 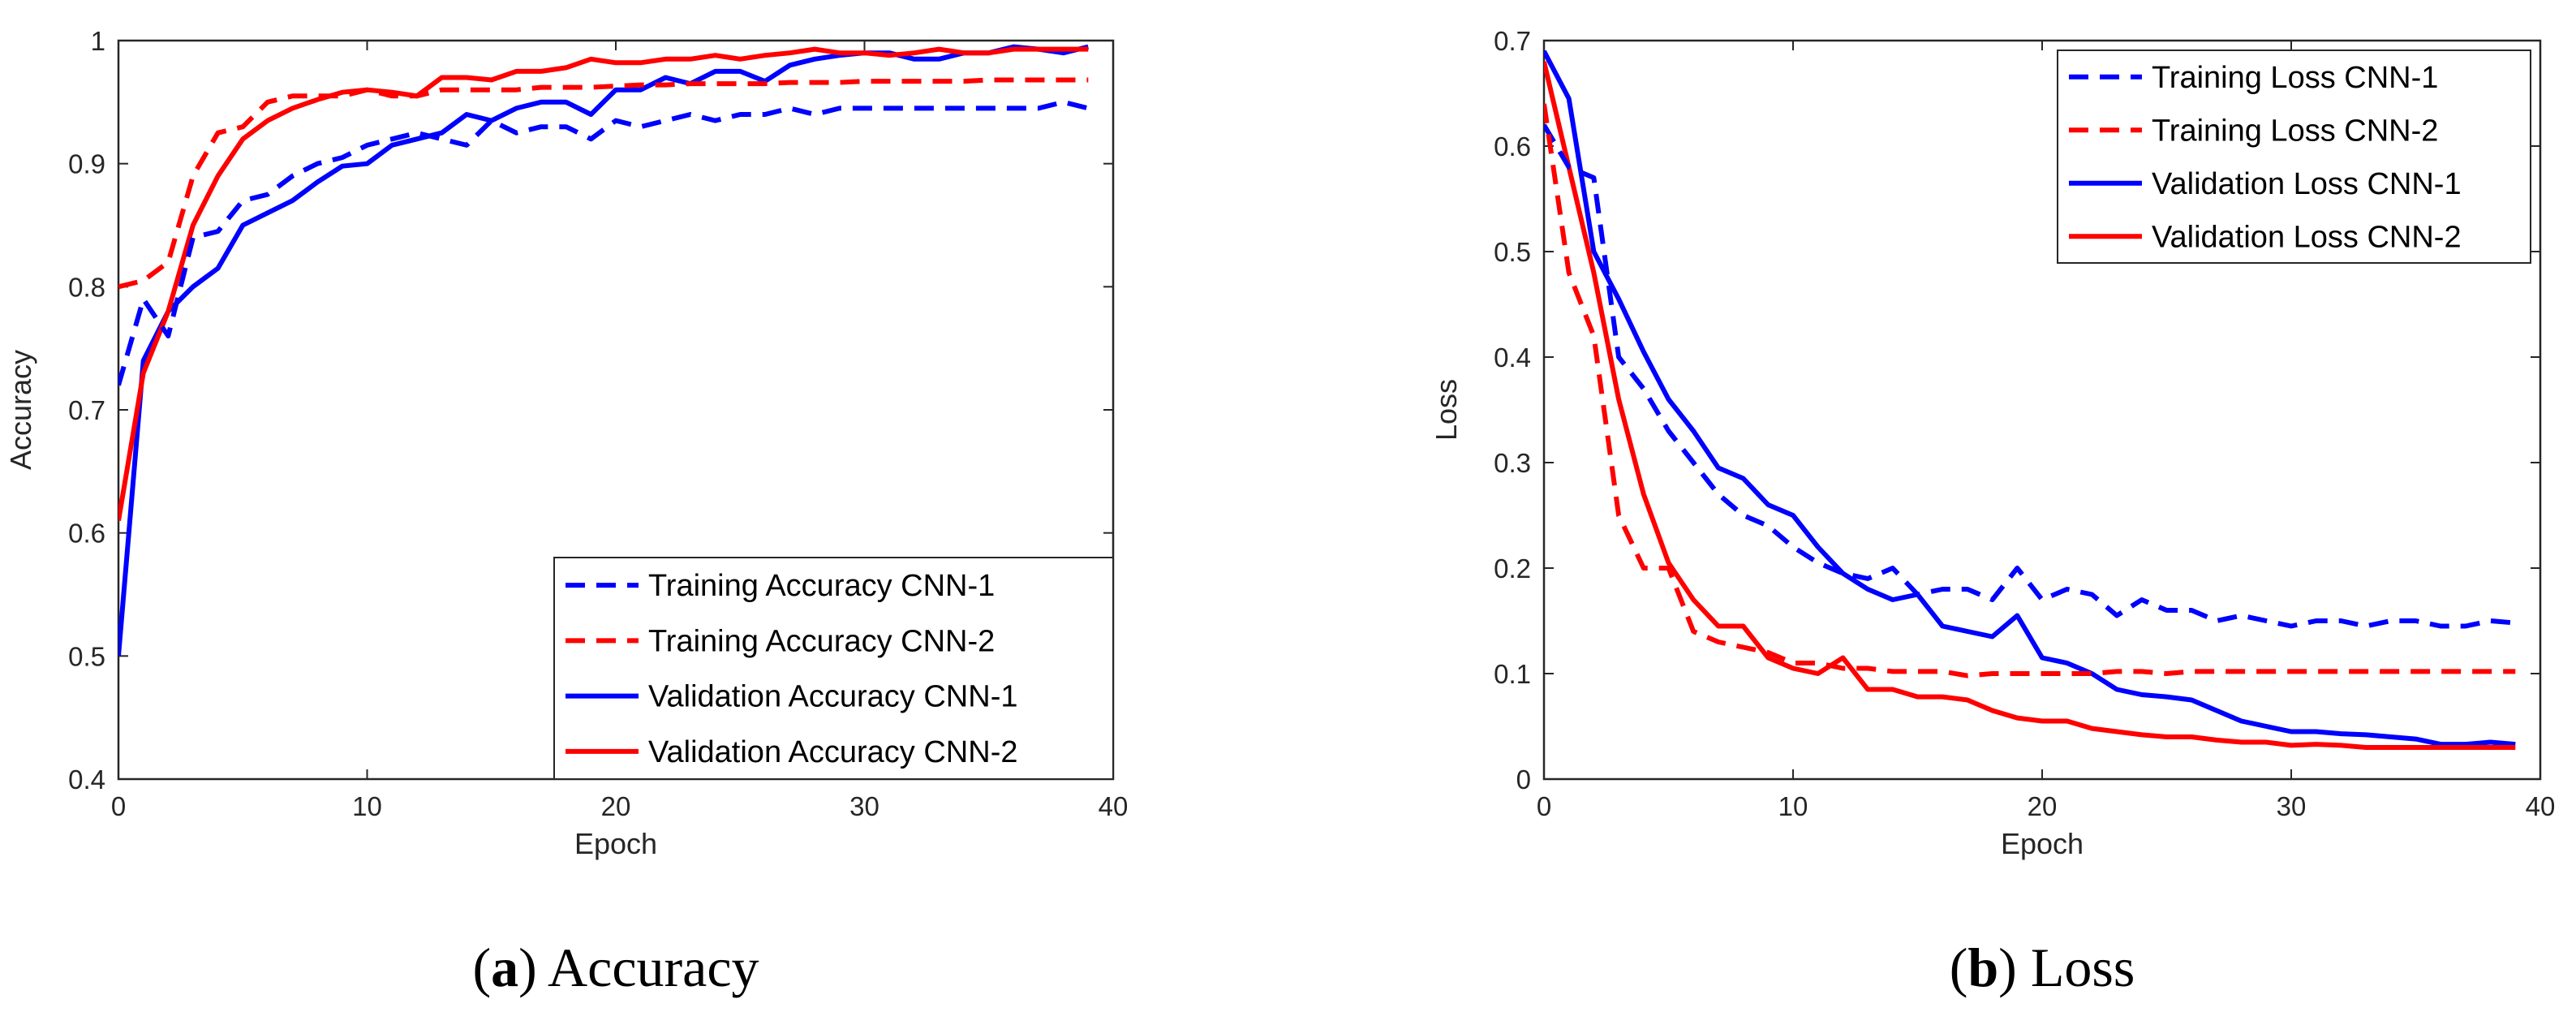 I want to click on legend-label: Training Loss CNN-2, so click(x=2295, y=131).